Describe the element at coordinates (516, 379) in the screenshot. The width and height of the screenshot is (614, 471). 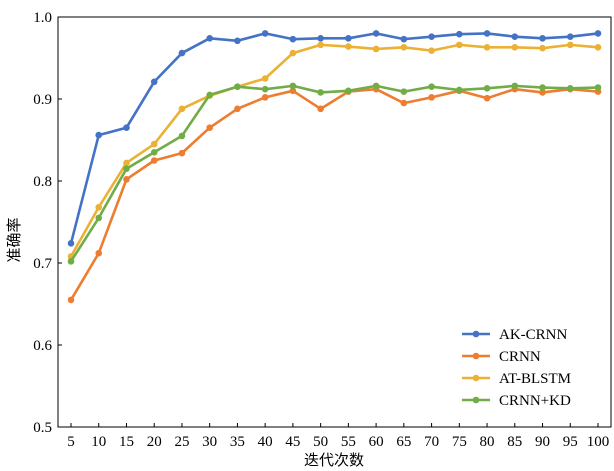
I see `legend-item: AT-BLSTM` at that location.